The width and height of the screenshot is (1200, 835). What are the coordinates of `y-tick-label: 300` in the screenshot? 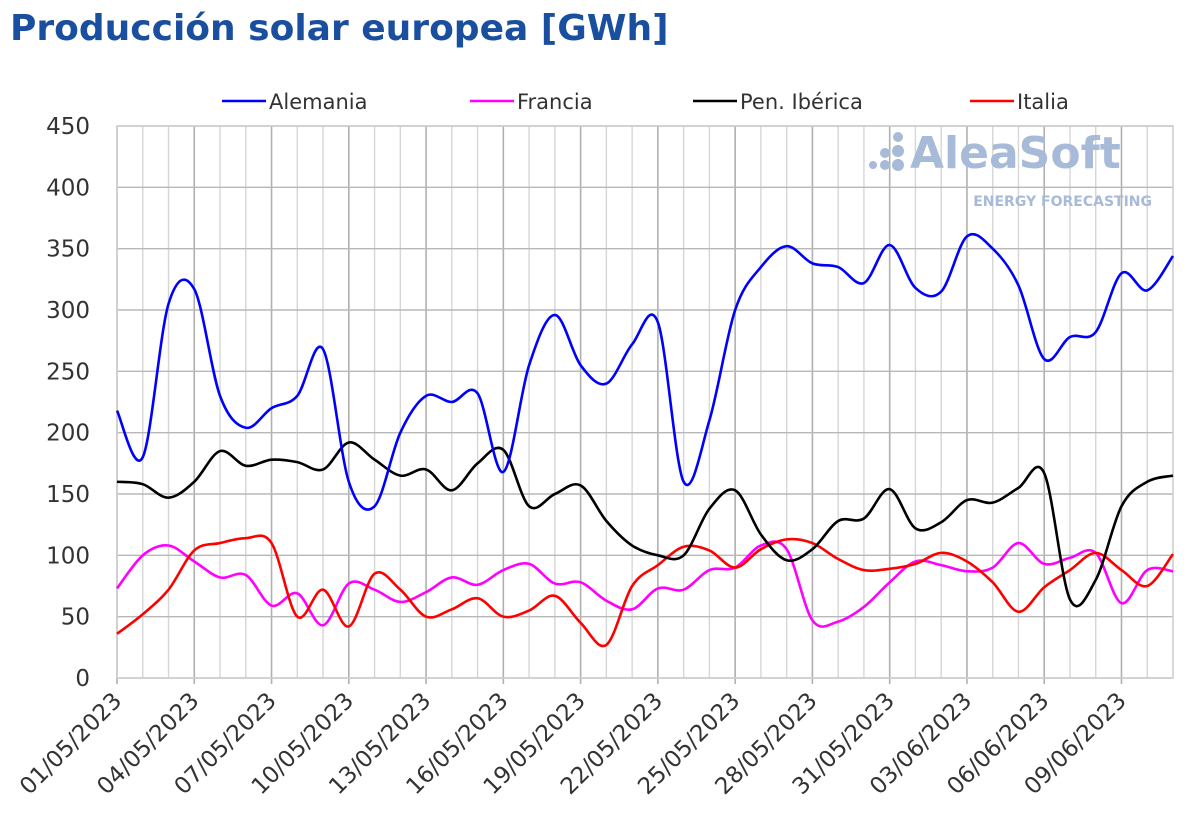 It's located at (68, 311).